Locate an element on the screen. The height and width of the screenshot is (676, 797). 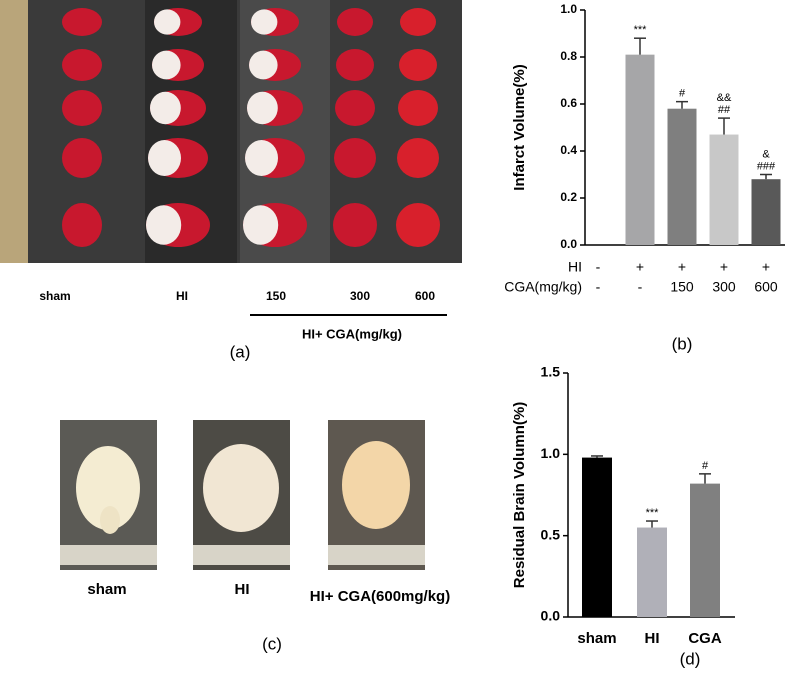
x-tick-label: CGA is located at coordinates (705, 638).